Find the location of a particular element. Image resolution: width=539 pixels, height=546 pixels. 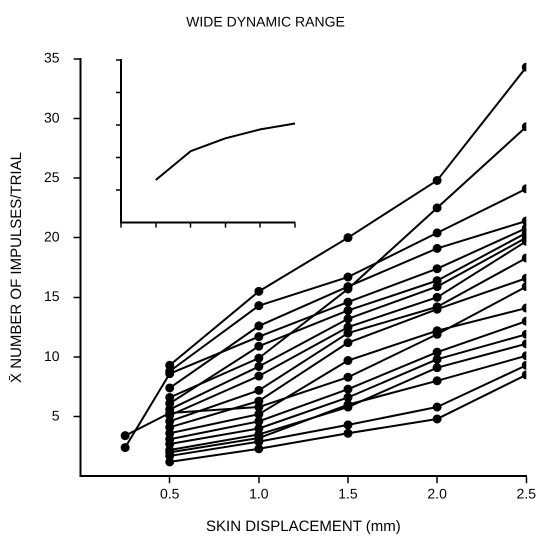

y-tick-label: 15 is located at coordinates (52, 296).